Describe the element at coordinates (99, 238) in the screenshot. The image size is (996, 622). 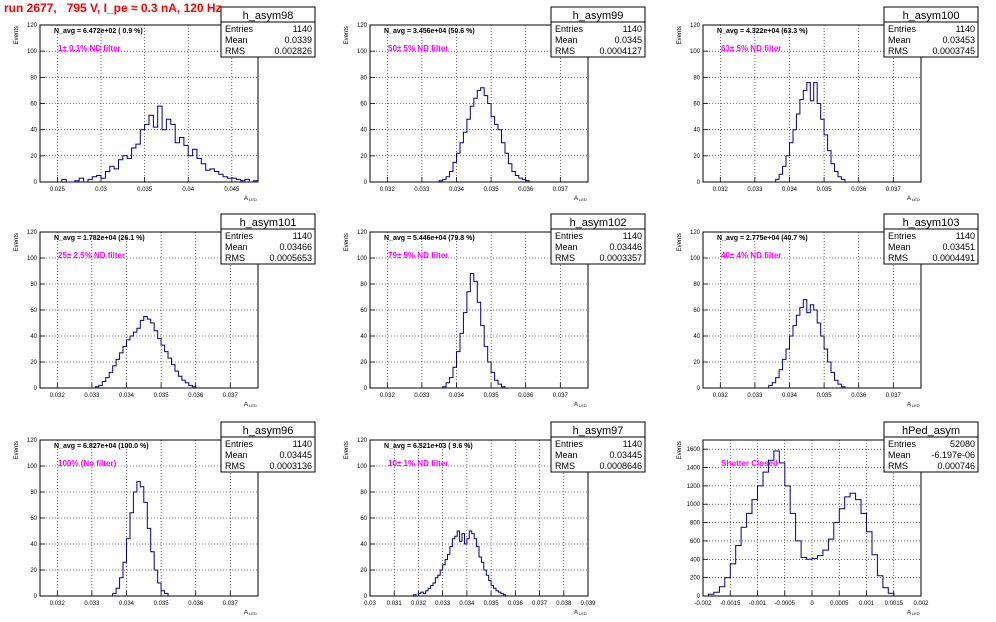
I see `n-avg-annotation: N_avg = 1.782e+04 (26.1 %)` at that location.